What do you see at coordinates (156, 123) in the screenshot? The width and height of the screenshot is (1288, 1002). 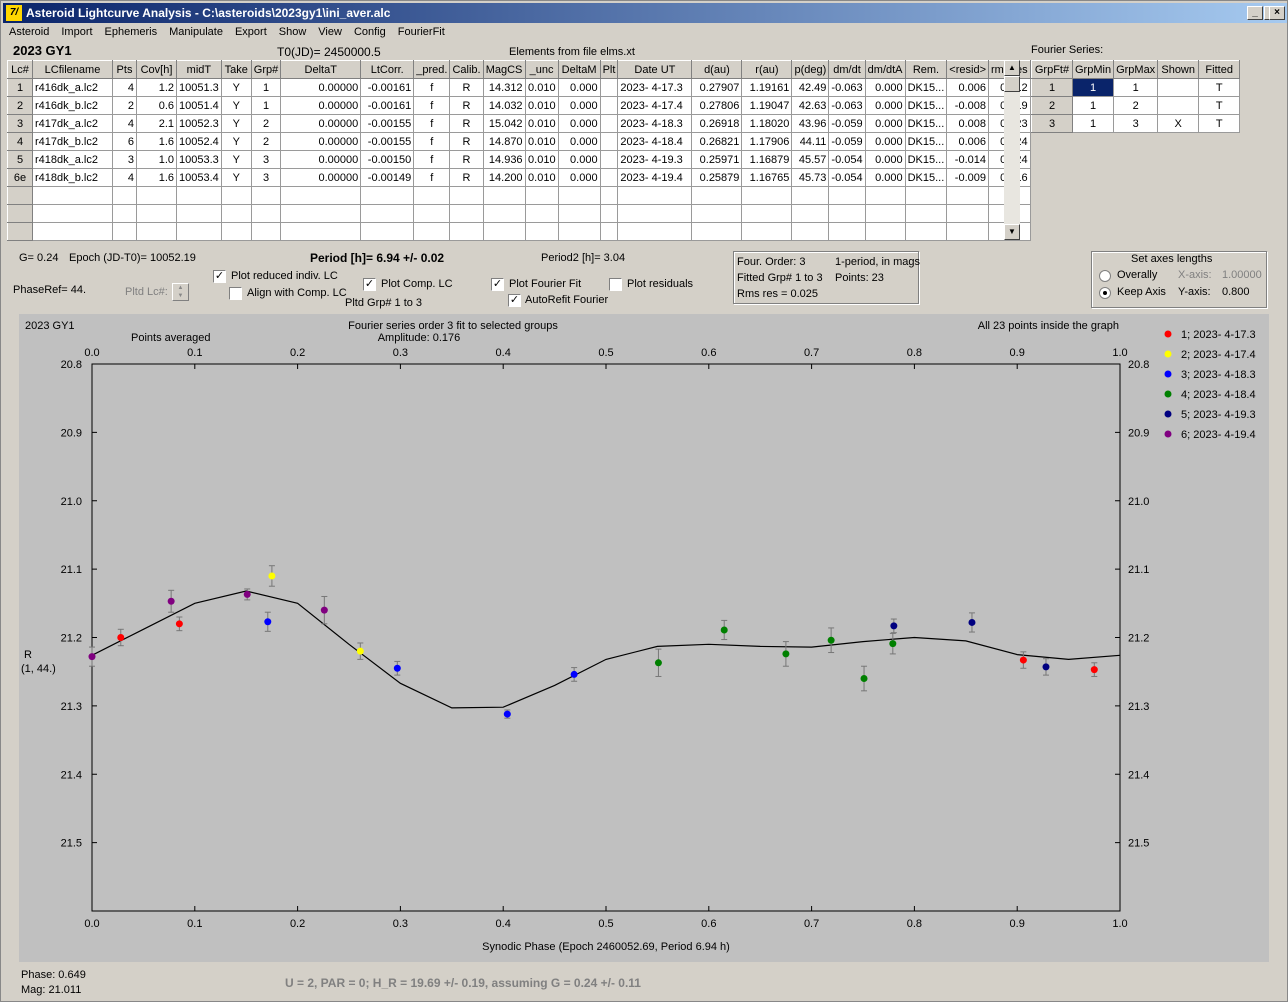 I see `table-cell: 2.1` at bounding box center [156, 123].